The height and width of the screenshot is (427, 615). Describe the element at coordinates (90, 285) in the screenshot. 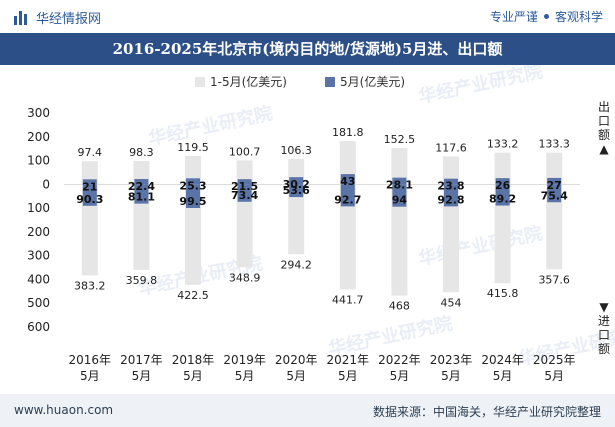

I see `label-import-cumulative: 383.2` at that location.